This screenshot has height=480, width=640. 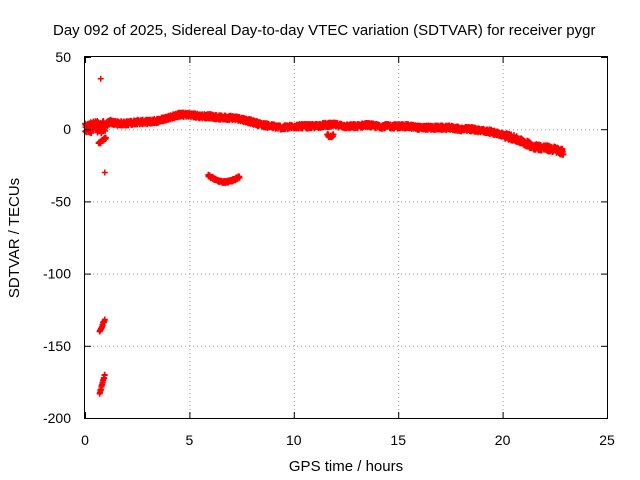 I want to click on y-tick-label: -100, so click(x=57, y=274).